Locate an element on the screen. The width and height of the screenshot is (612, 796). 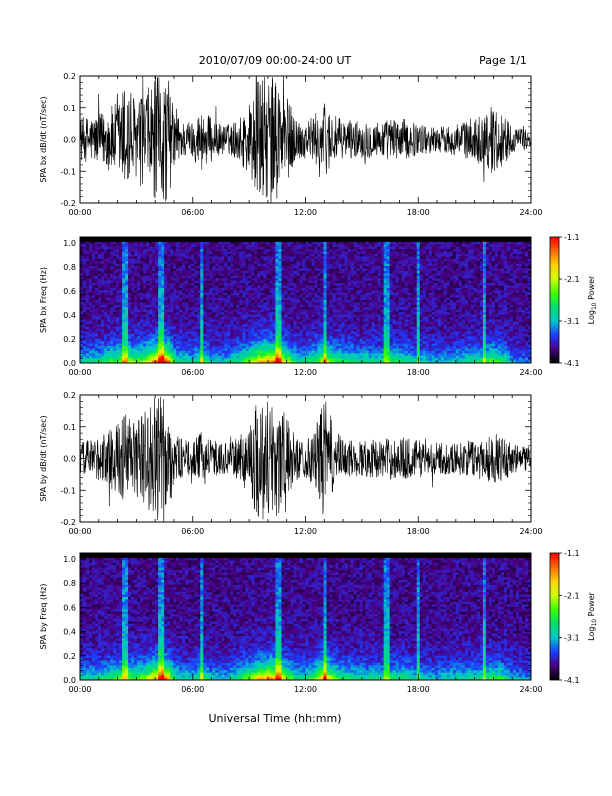
figure-title: 2010/07/09 00:00-24:00 UT is located at coordinates (275, 60).